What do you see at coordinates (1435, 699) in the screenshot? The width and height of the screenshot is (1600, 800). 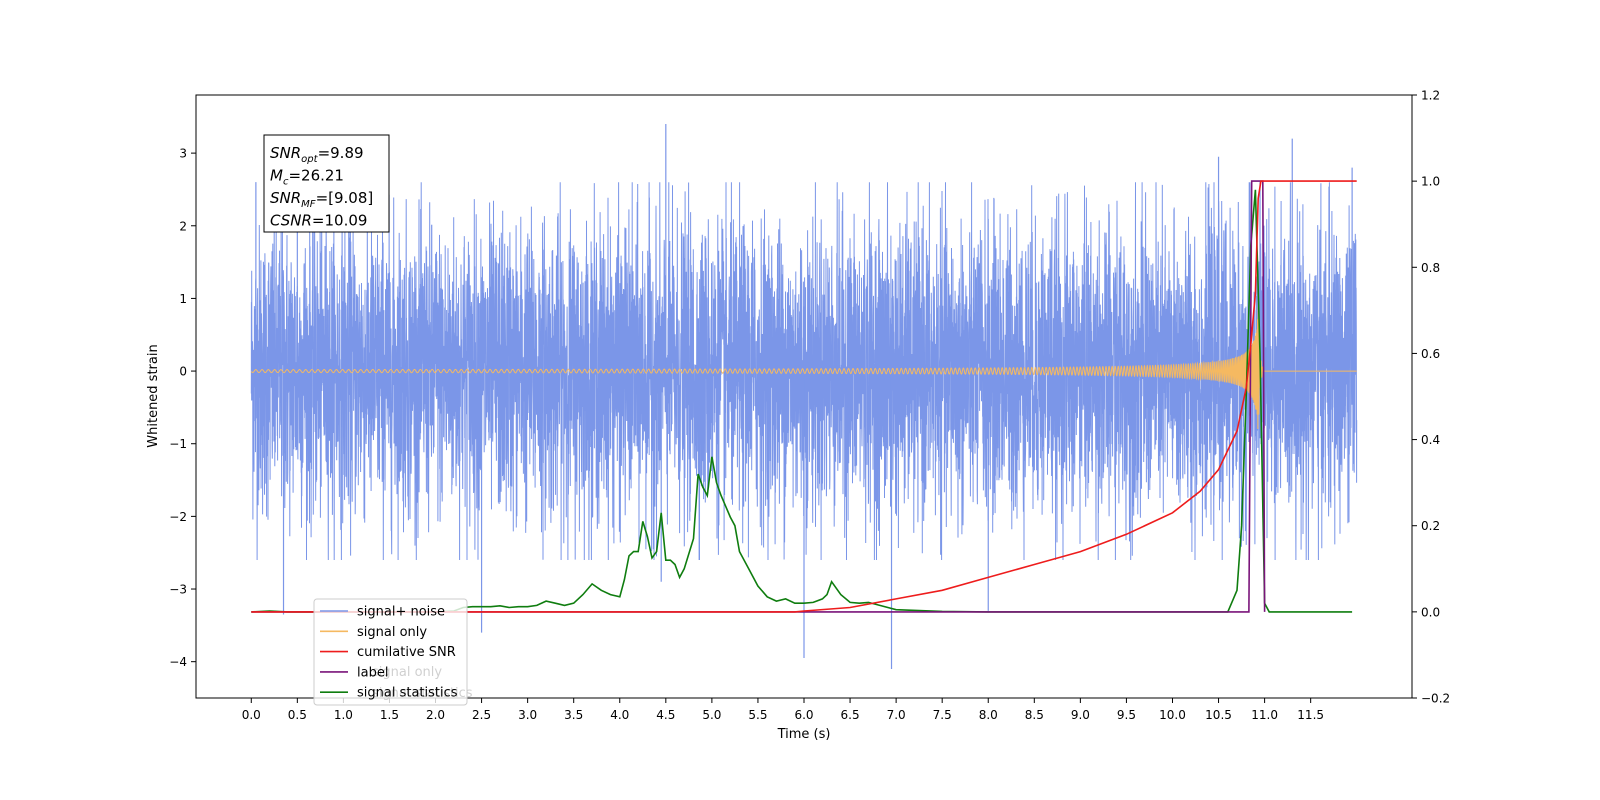 I see `y2-tick-label: −0.2` at bounding box center [1435, 699].